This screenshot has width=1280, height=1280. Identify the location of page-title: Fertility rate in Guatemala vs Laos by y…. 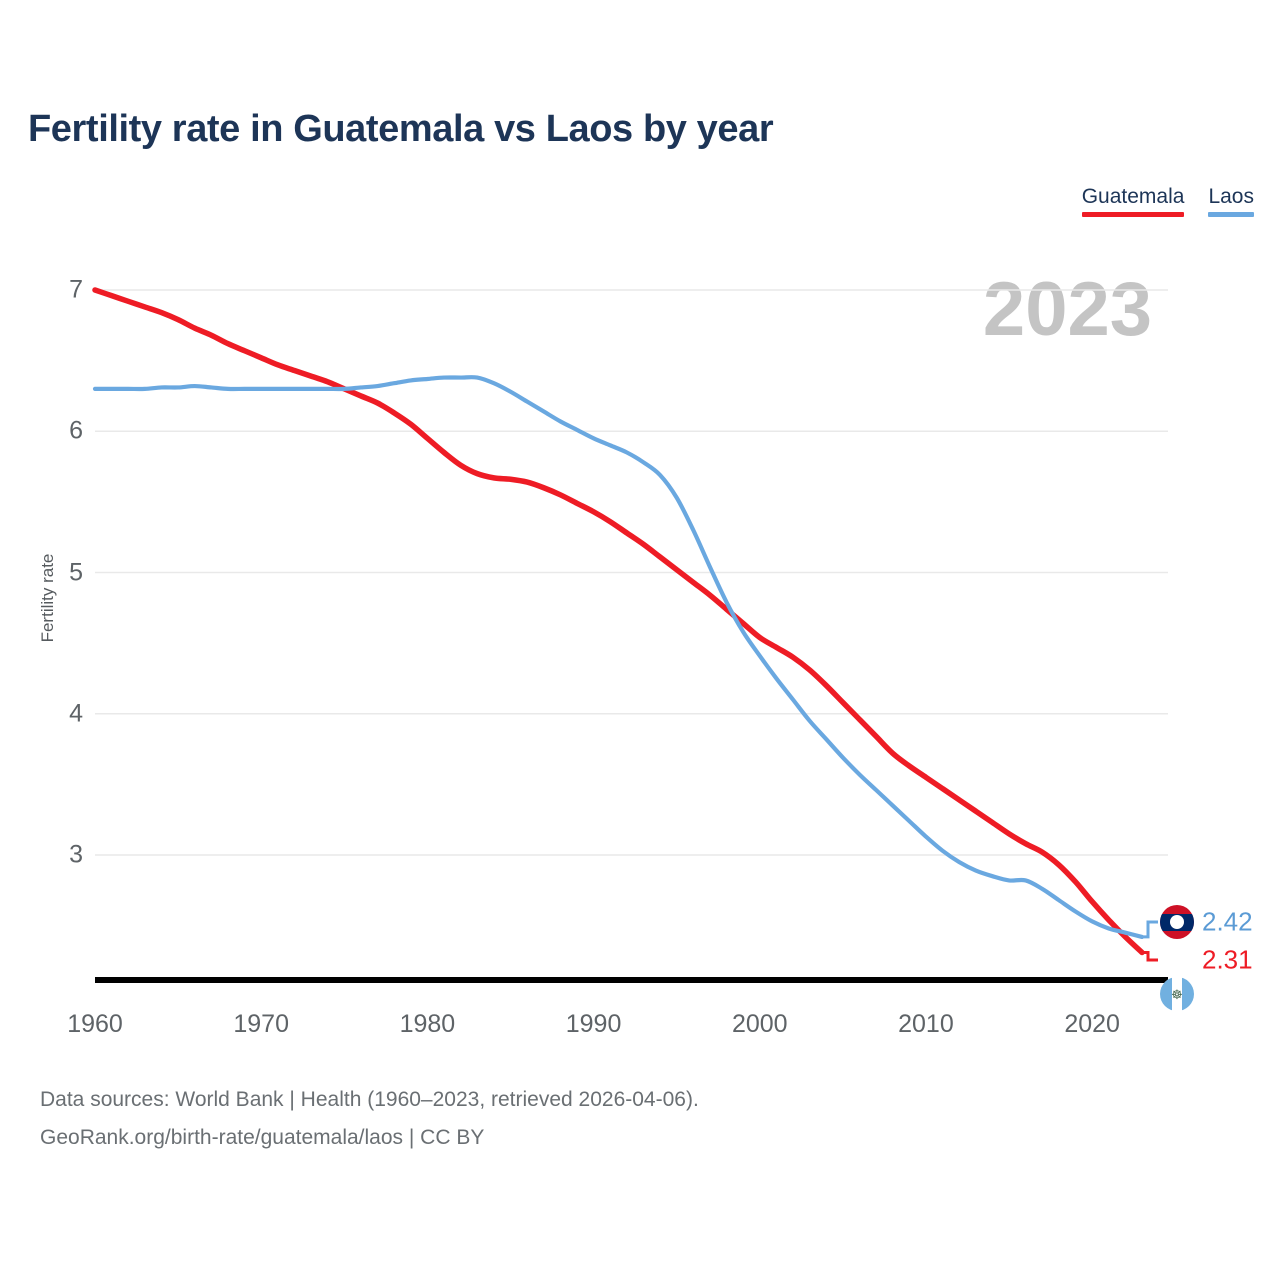
(401, 129).